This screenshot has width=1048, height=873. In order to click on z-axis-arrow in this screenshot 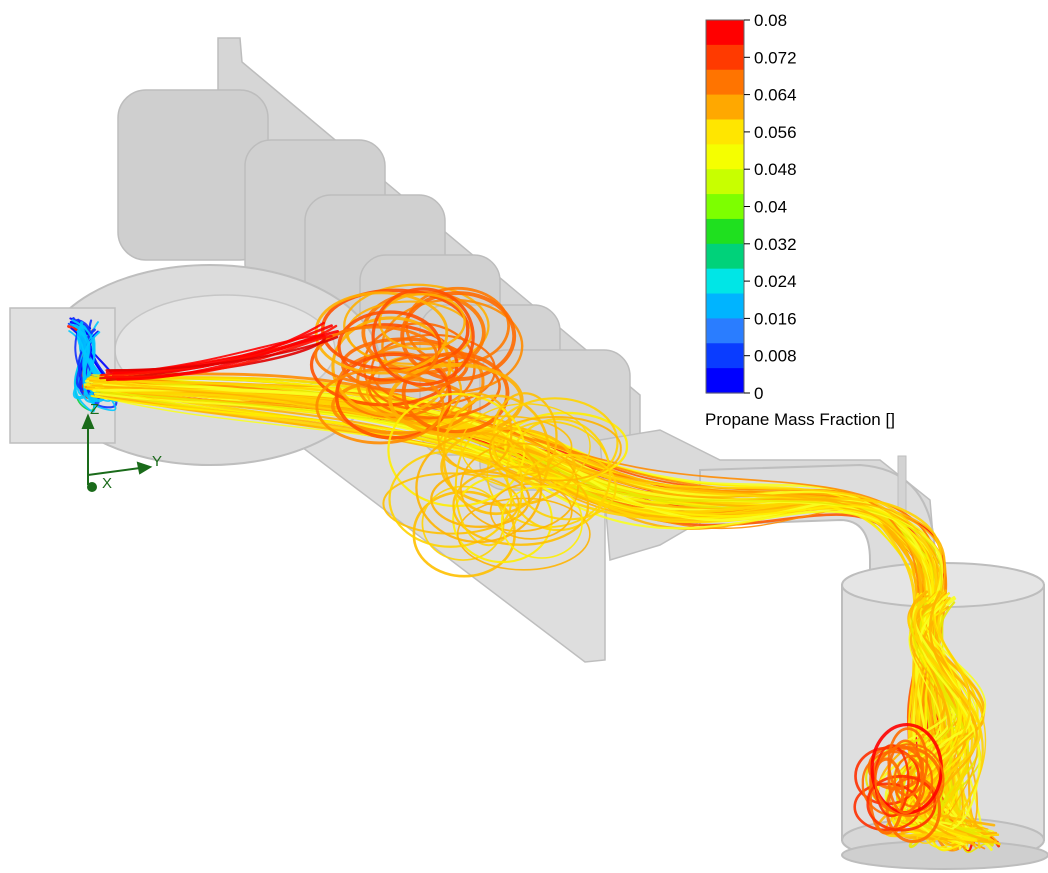, I will do `click(88, 421)`.